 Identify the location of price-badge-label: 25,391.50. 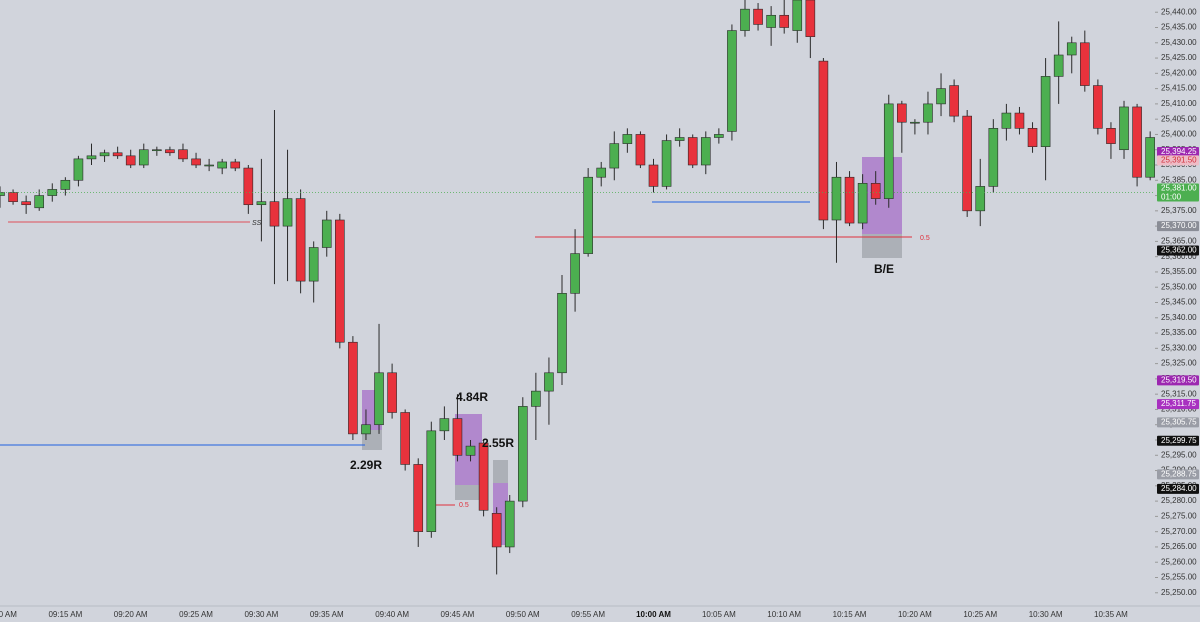
(1179, 160).